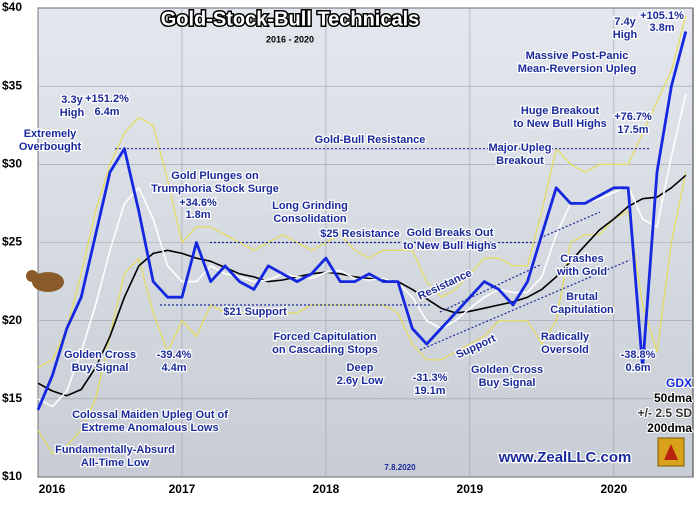 The width and height of the screenshot is (700, 505). Describe the element at coordinates (429, 391) in the screenshot. I see `annotation: 19.1m` at that location.